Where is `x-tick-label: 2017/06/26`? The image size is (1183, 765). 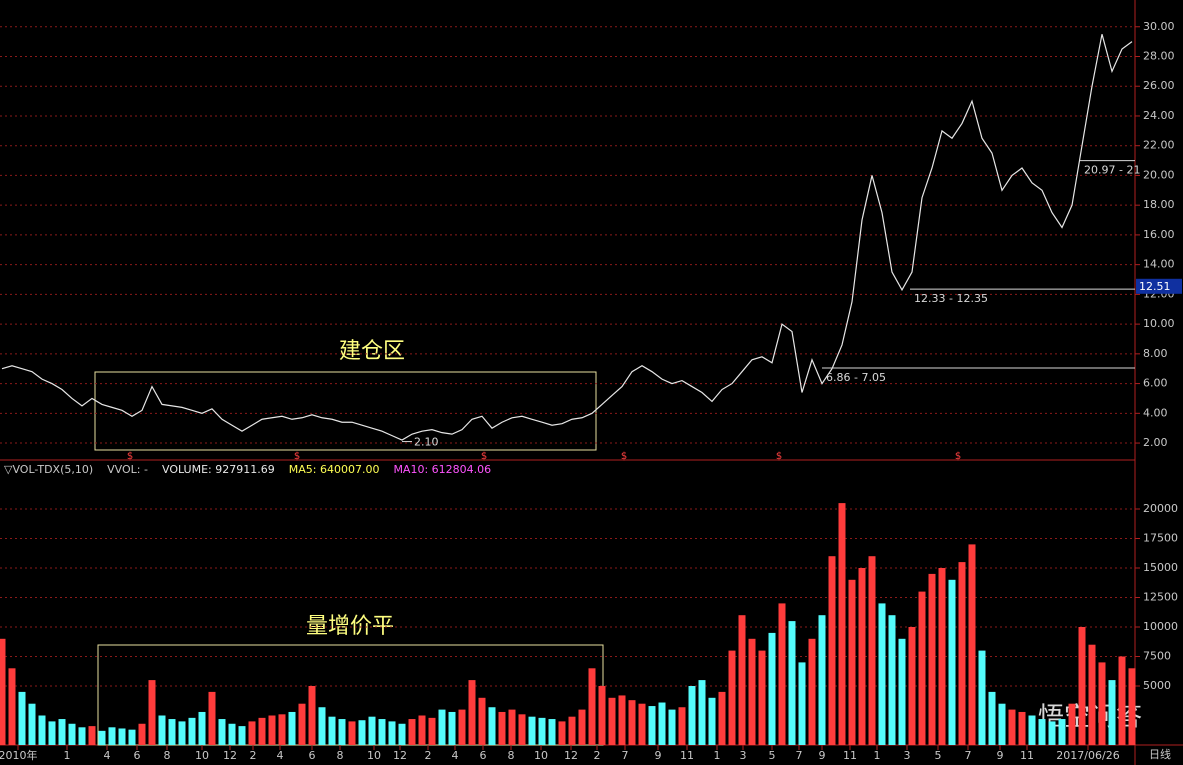
x-tick-label: 2017/06/26 is located at coordinates (1087, 755).